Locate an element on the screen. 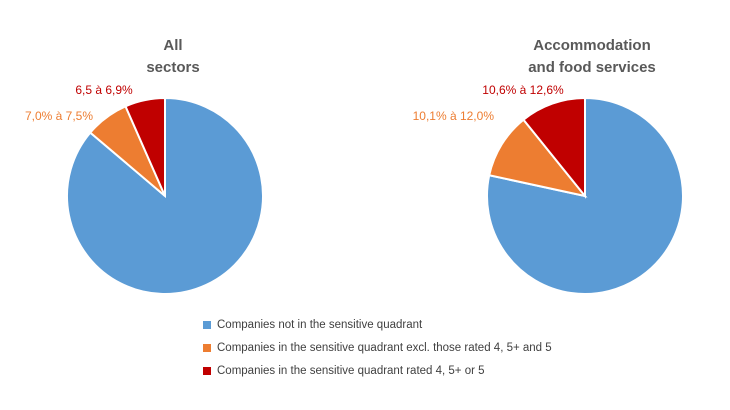  pie-data-label: 10,6% à 12,6% is located at coordinates (523, 90).